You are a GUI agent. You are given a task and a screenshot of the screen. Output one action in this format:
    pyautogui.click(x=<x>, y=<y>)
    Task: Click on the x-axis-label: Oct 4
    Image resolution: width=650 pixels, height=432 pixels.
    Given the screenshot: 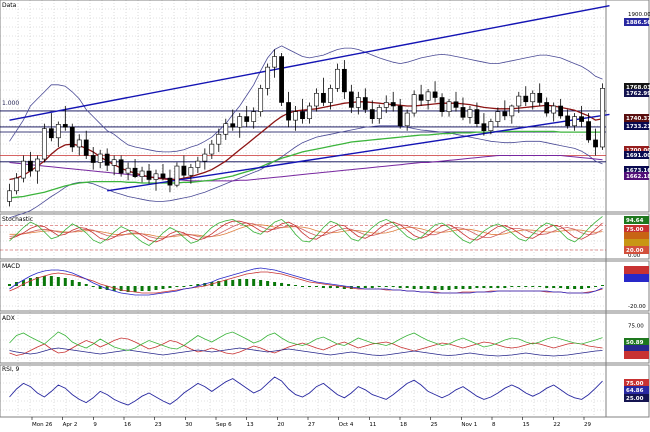 What is the action you would take?
    pyautogui.click(x=346, y=425)
    